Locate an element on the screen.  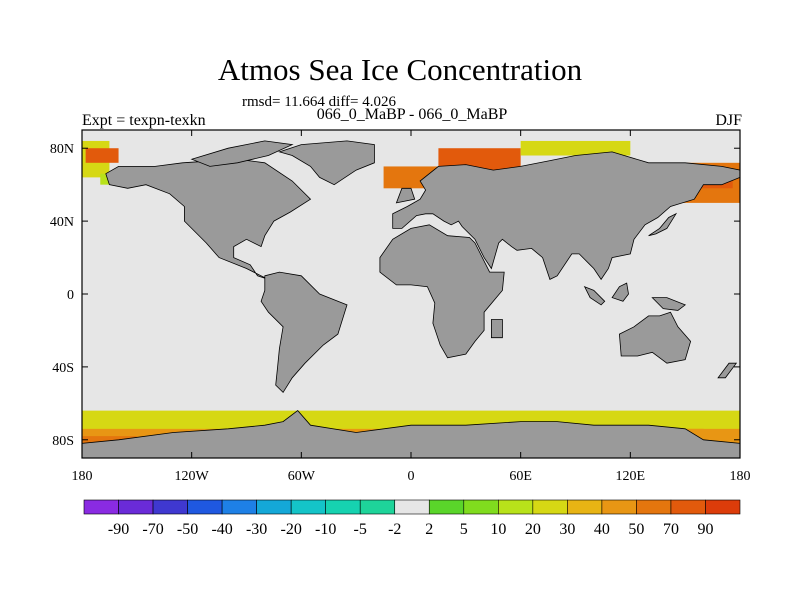
land-north-america is located at coordinates (208, 219).